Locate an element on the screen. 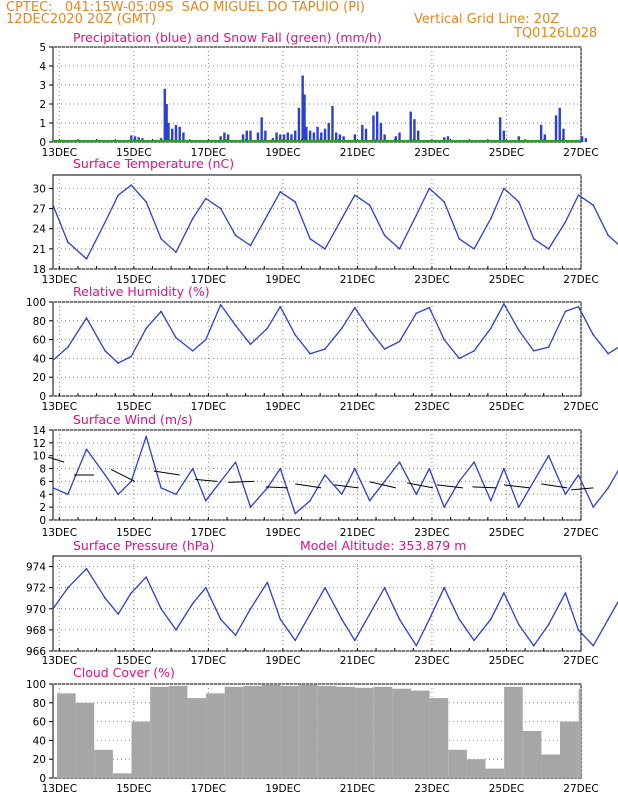 The height and width of the screenshot is (800, 618). y-tick-label: 970 is located at coordinates (36, 610).